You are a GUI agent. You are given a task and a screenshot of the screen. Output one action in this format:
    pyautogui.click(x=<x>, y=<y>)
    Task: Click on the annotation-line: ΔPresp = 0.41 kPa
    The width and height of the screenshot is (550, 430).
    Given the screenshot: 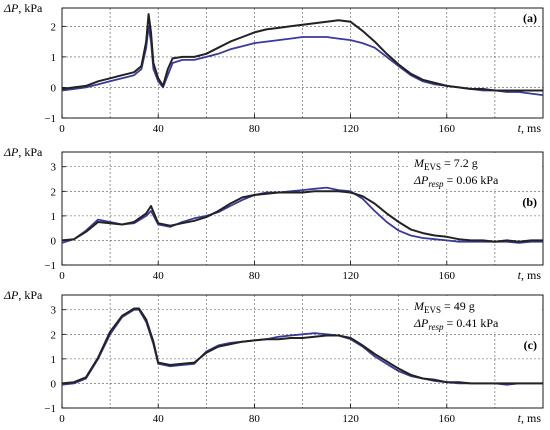 What is the action you would take?
    pyautogui.click(x=456, y=324)
    